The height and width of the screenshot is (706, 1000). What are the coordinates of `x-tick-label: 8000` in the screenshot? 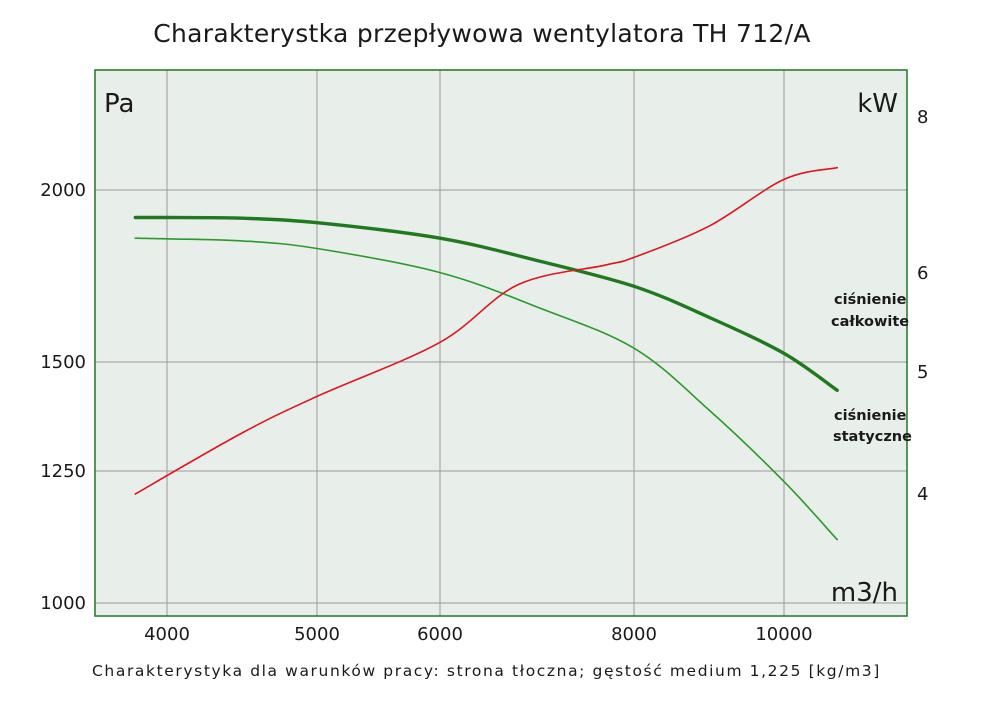 It's located at (634, 634).